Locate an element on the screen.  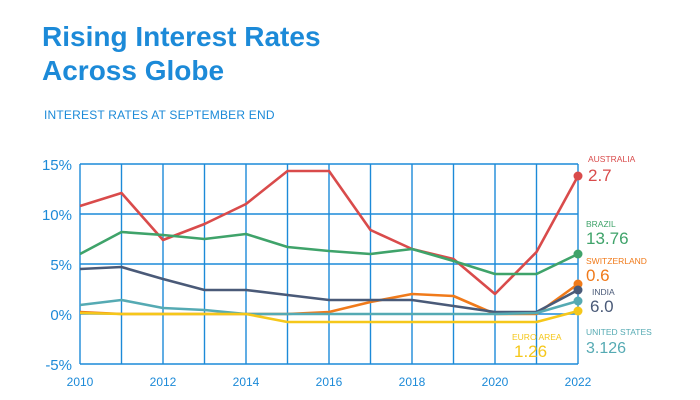
x-tick-label: 2010 is located at coordinates (80, 382).